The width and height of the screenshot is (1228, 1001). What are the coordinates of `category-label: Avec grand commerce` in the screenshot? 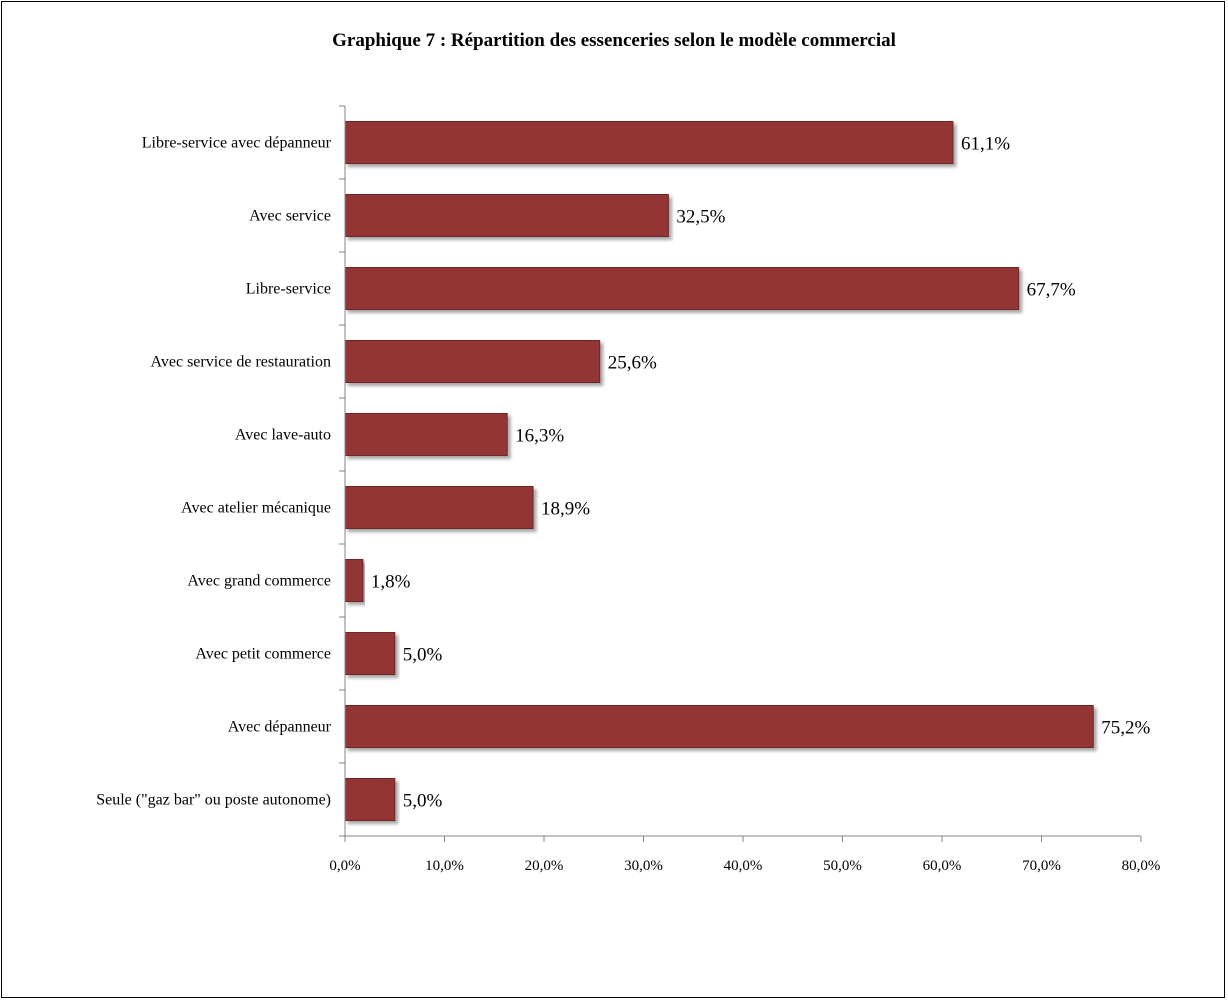 It's located at (259, 581).